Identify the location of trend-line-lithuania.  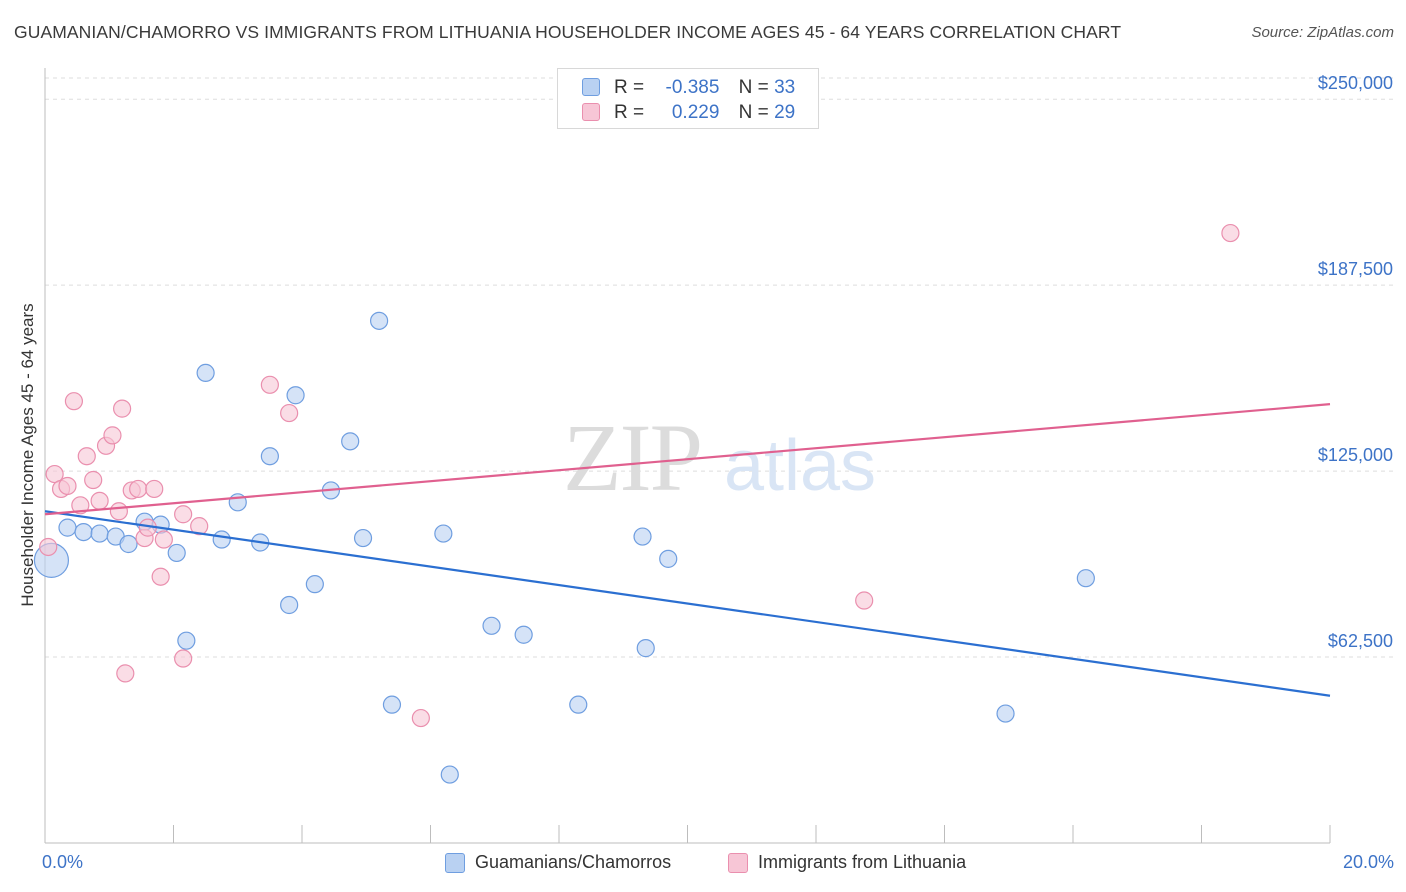
(687, 459).